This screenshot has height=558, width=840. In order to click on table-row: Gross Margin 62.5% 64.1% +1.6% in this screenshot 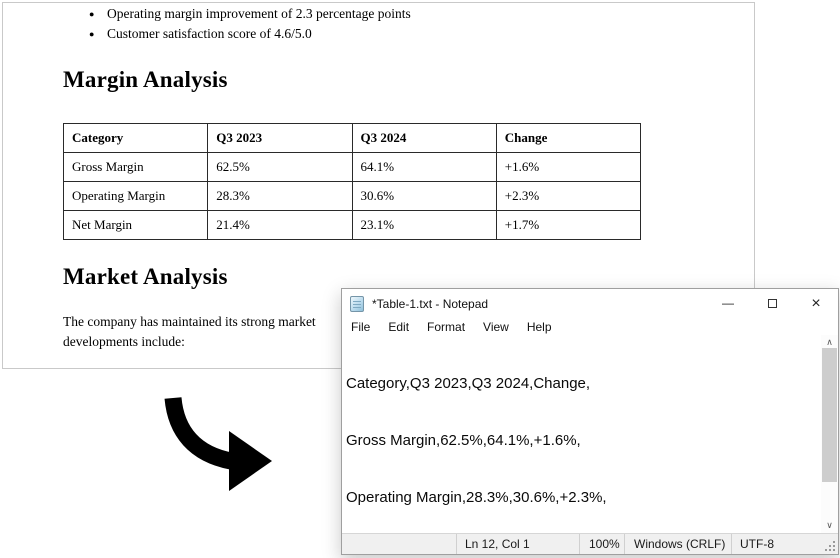, I will do `click(352, 167)`.